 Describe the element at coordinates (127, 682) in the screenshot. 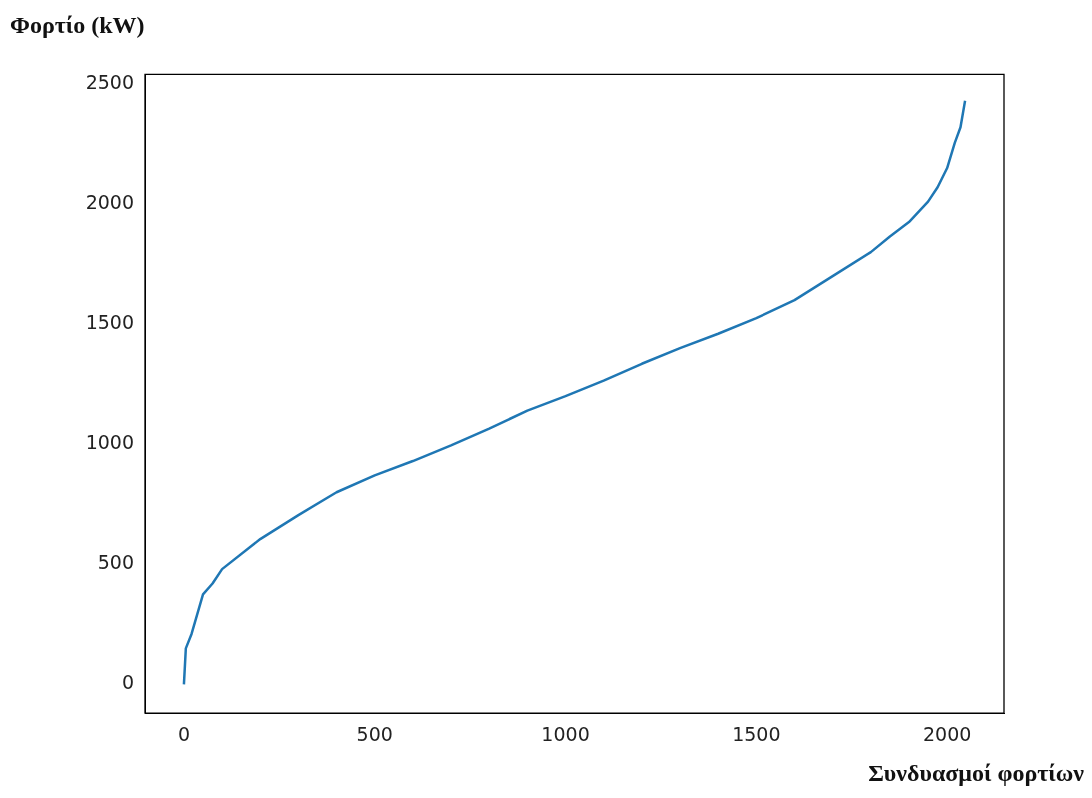

I see `y-tick-label: 0` at that location.